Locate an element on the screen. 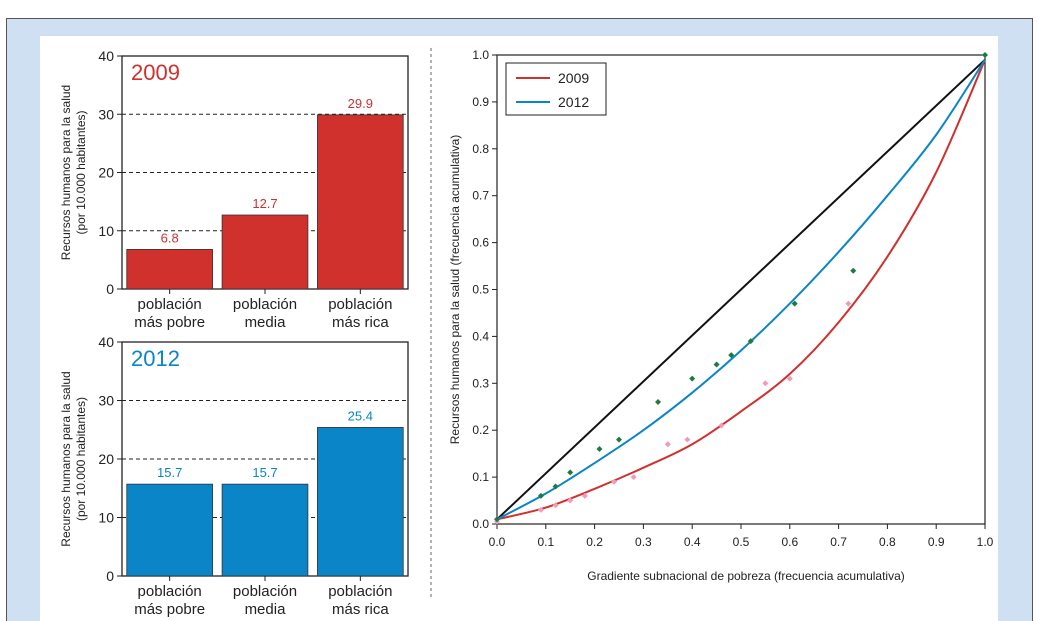 Image resolution: width=1038 pixels, height=621 pixels. lorenz-xtick-label: 0.8 is located at coordinates (887, 542).